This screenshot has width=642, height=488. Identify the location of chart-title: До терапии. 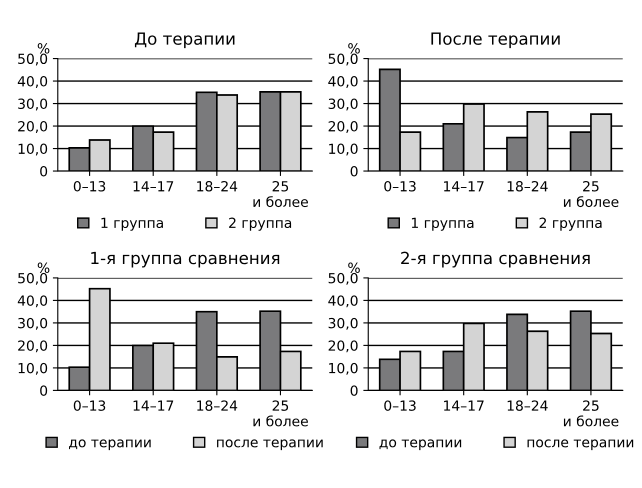
(184, 40).